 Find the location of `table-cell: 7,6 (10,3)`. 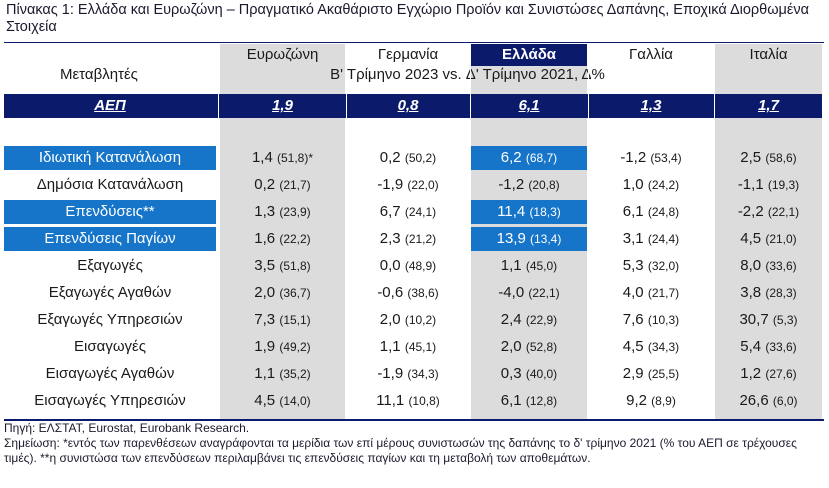

table-cell: 7,6 (10,3) is located at coordinates (651, 320).